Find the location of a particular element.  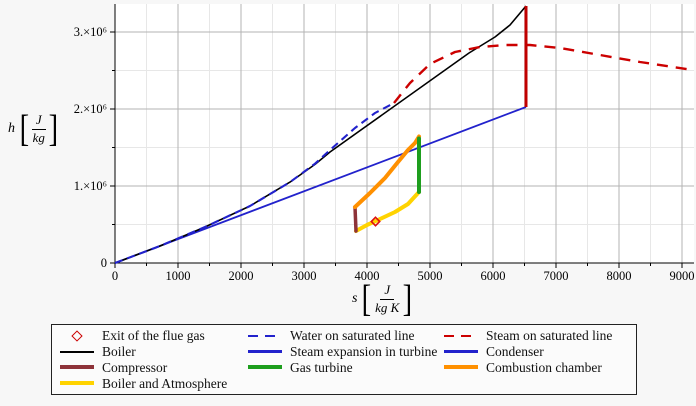

legend-label: Condenser is located at coordinates (515, 351).